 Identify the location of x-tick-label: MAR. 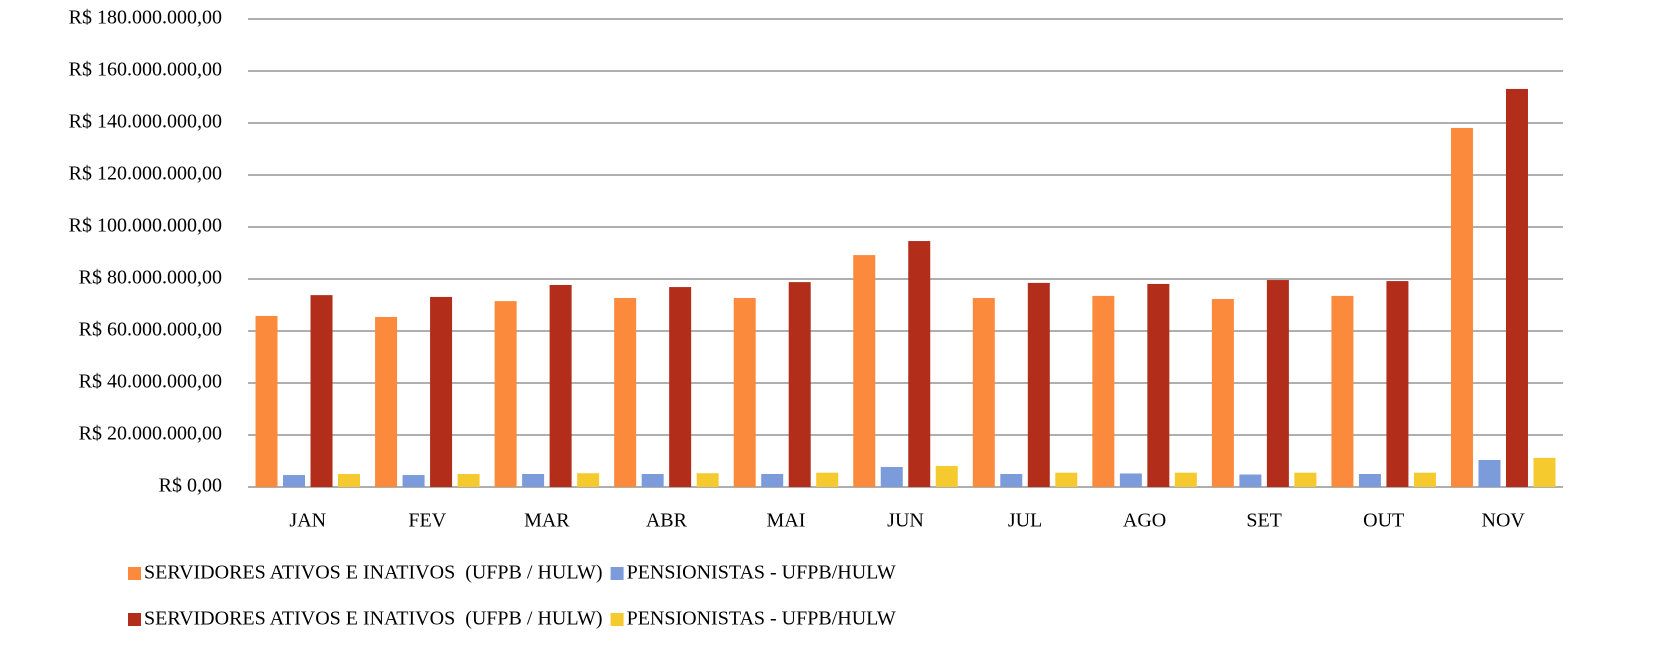
(547, 521).